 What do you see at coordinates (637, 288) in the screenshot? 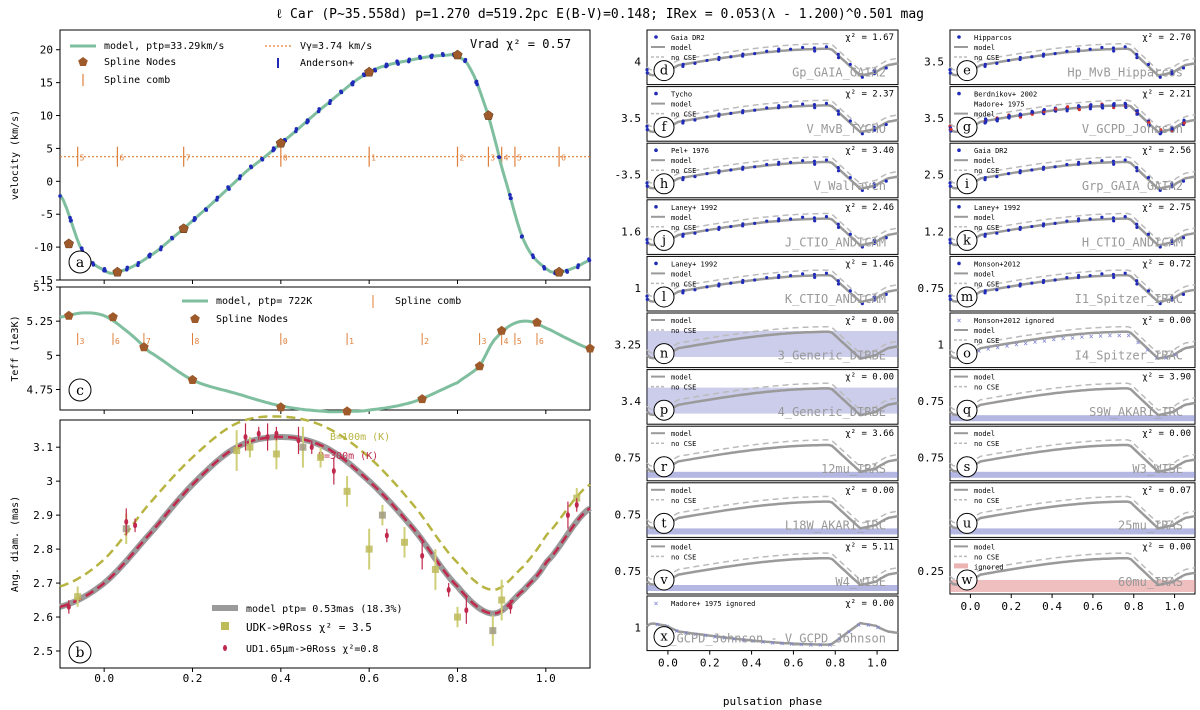
I see `y-tick-label: 1` at bounding box center [637, 288].